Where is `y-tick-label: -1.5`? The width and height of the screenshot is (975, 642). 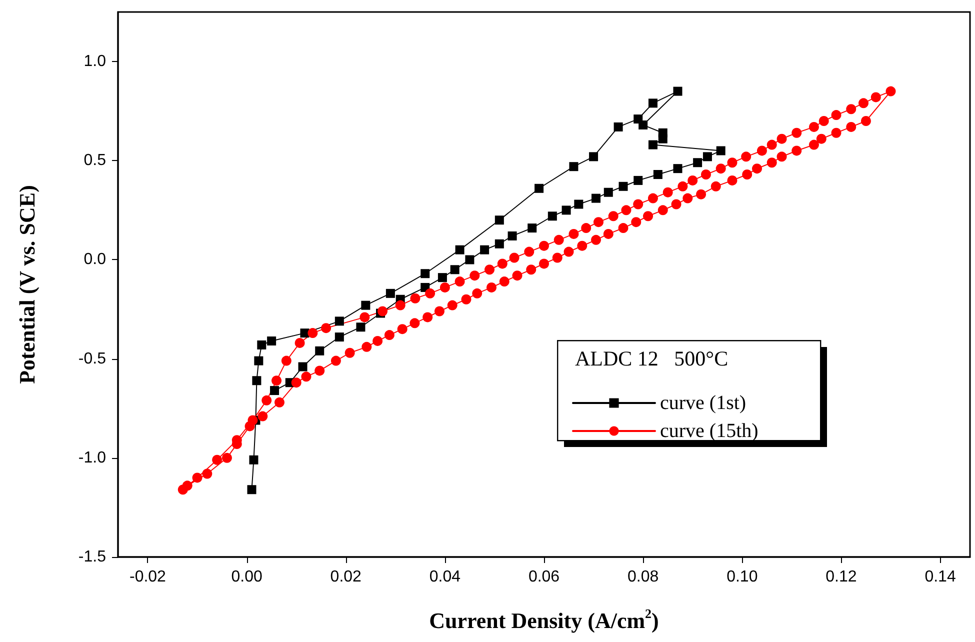 y-tick-label: -1.5 is located at coordinates (92, 557).